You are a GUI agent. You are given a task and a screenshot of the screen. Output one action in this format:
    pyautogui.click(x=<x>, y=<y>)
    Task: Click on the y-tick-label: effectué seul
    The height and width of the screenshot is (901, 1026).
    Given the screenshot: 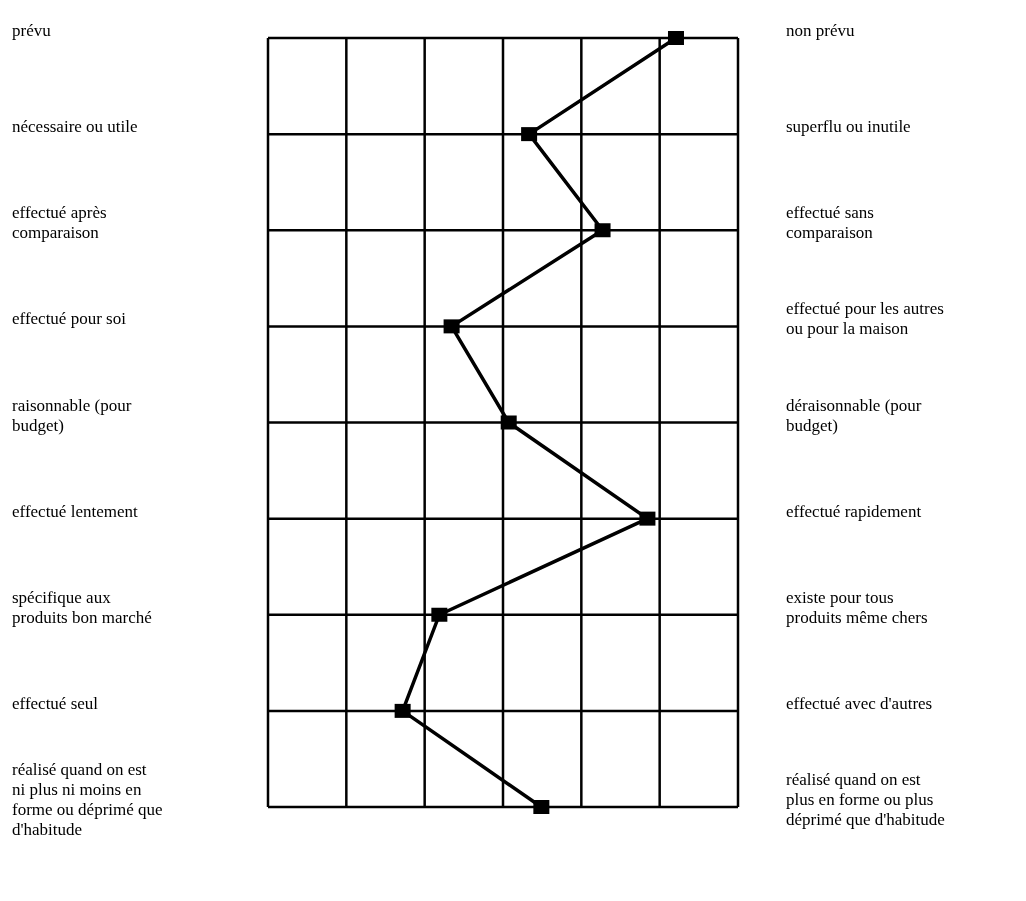 What is the action you would take?
    pyautogui.click(x=55, y=703)
    